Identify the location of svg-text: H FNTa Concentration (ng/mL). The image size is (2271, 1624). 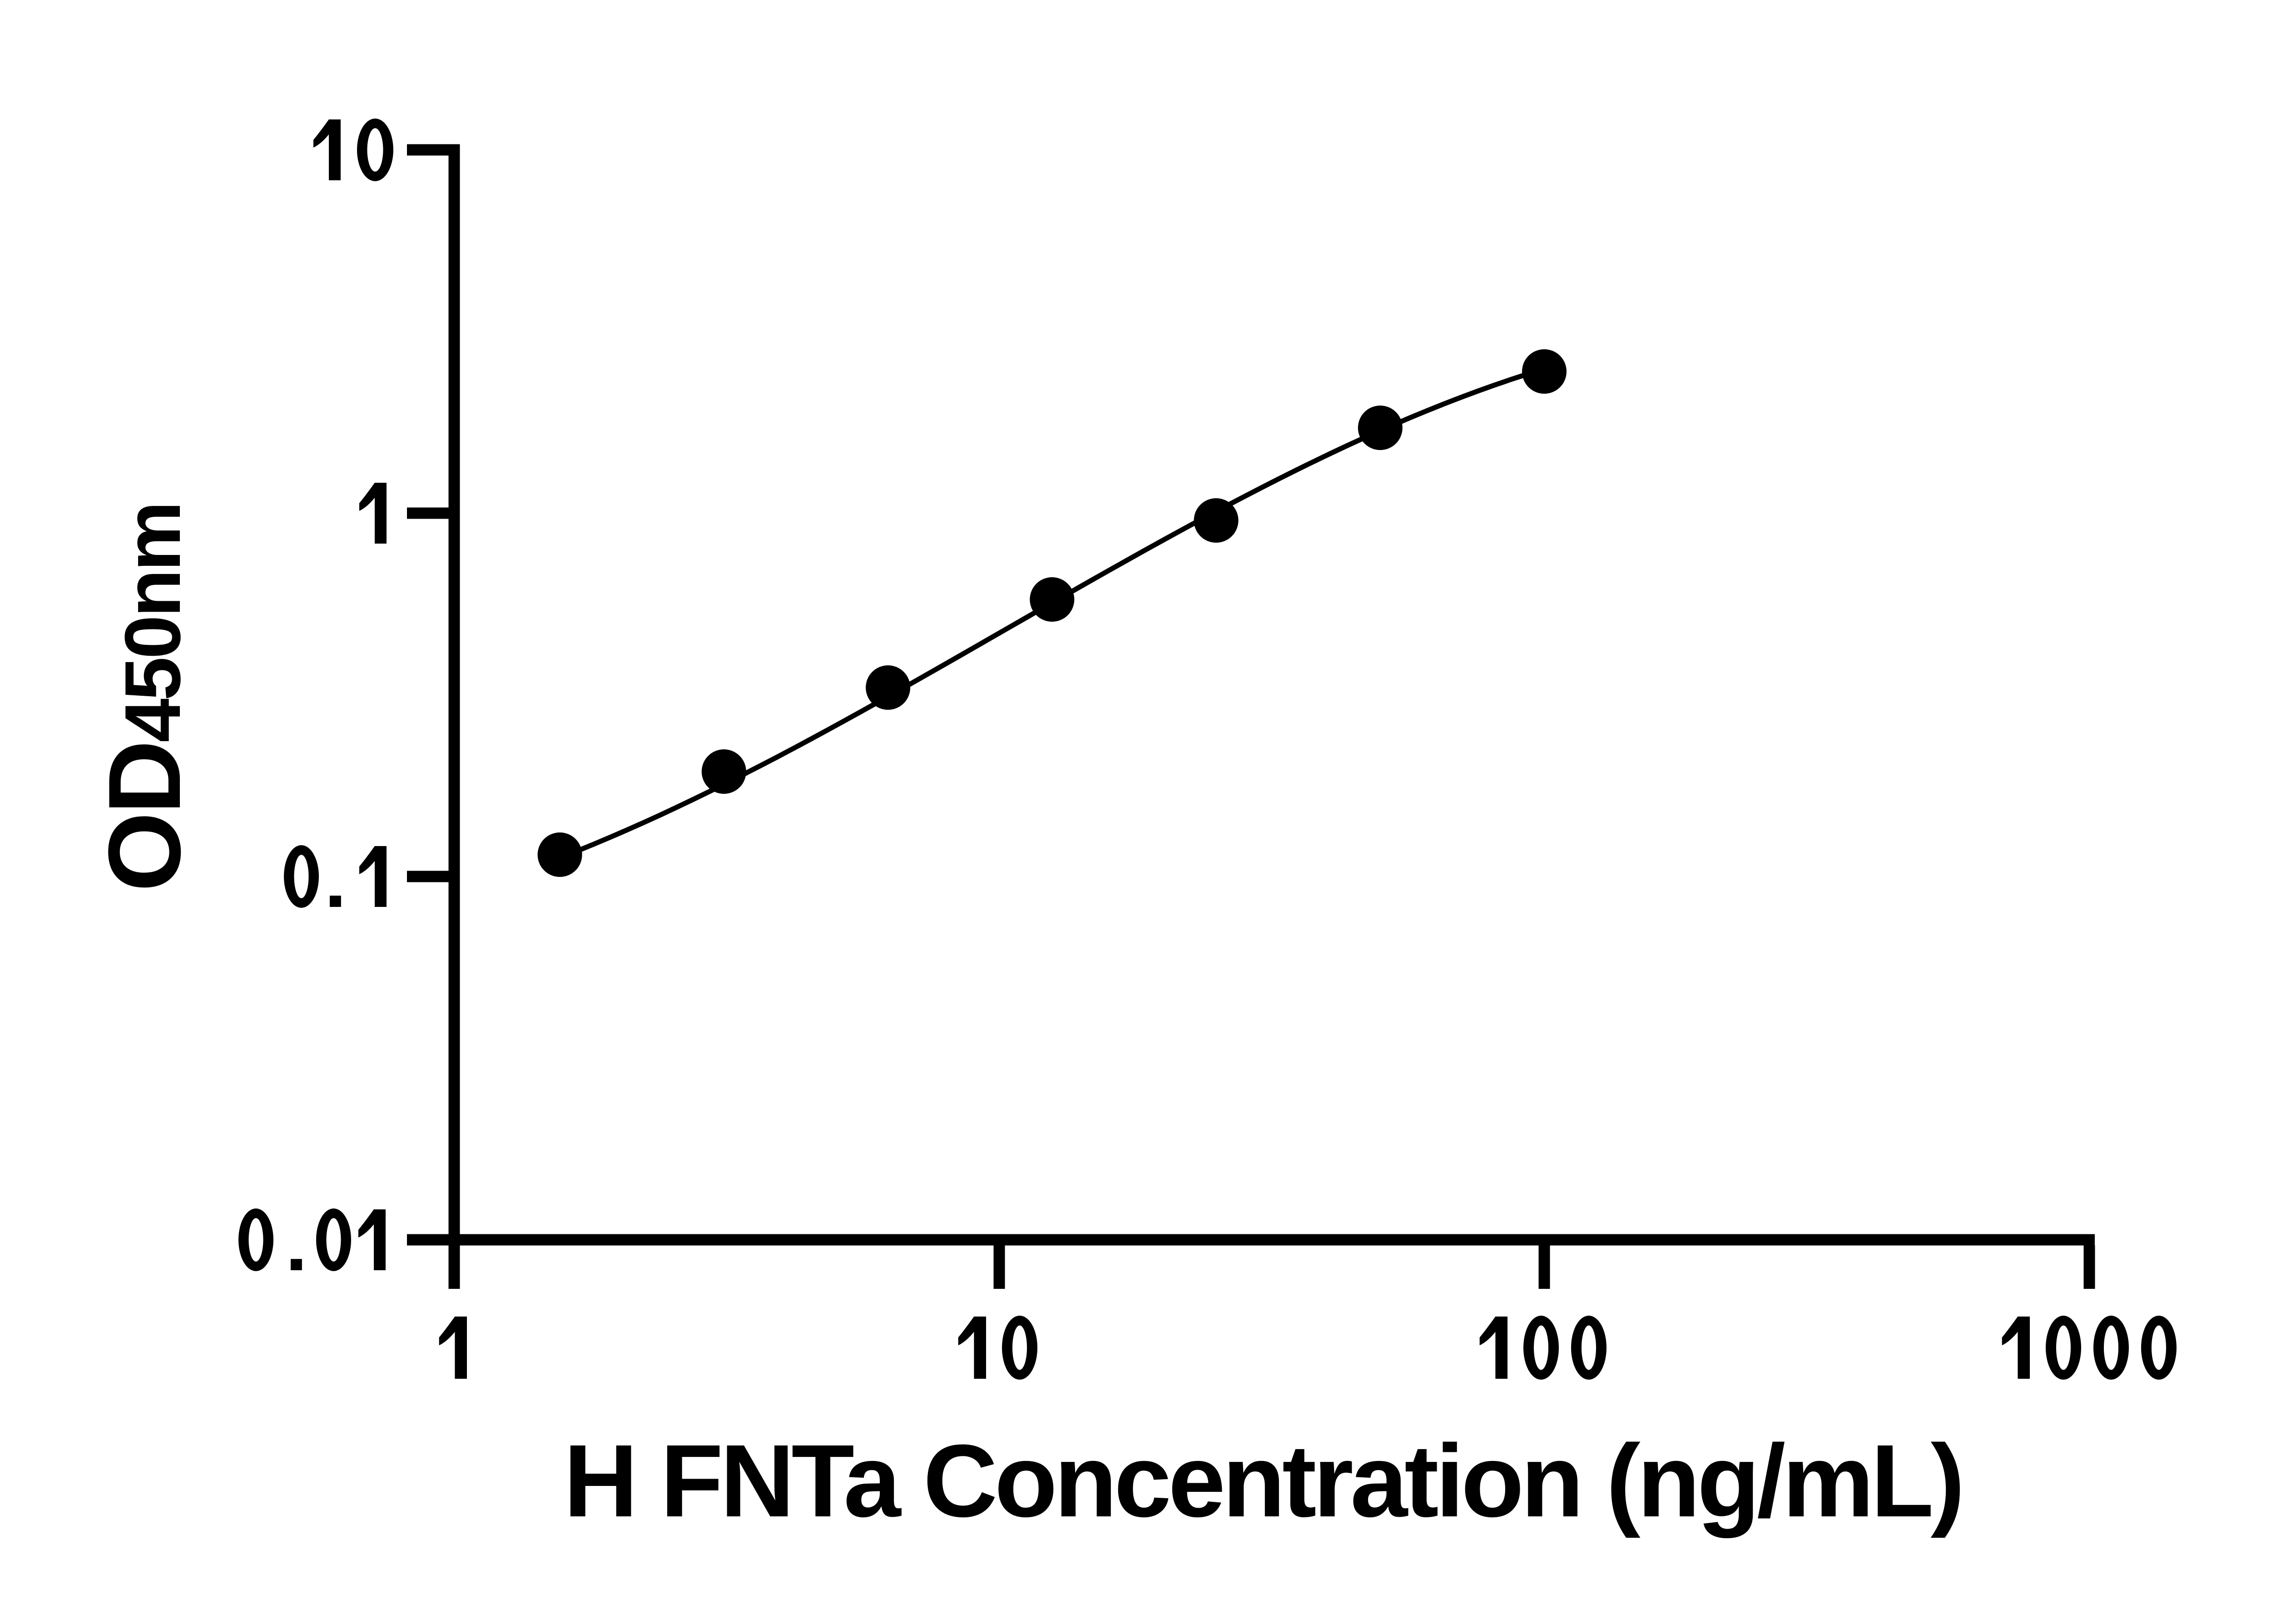
(1263, 1481).